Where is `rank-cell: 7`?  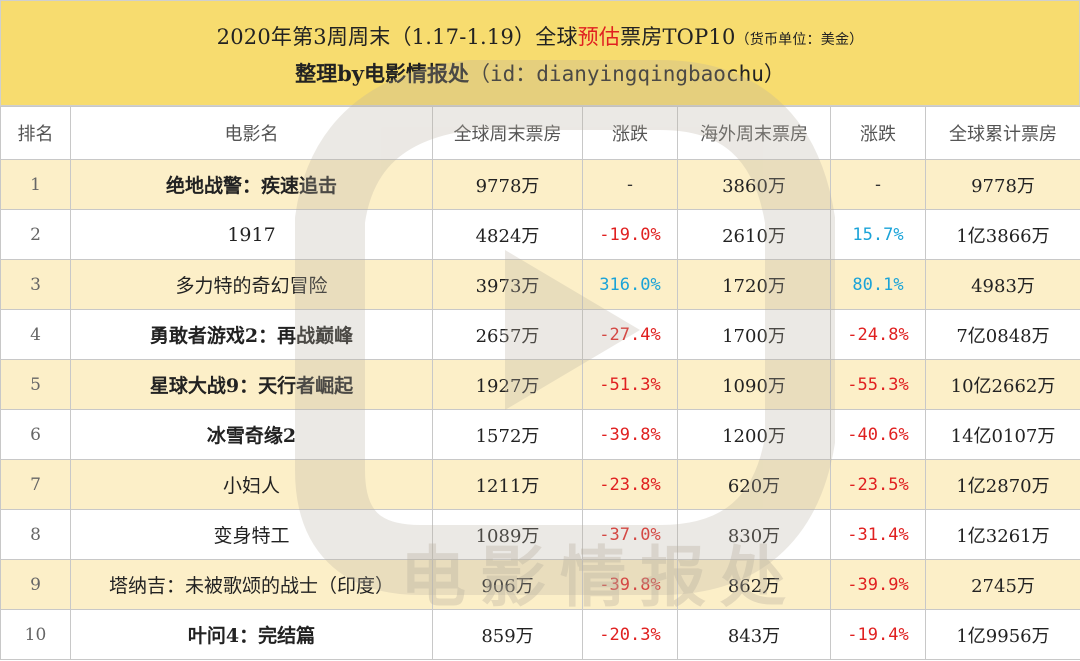
rank-cell: 7 is located at coordinates (35, 484).